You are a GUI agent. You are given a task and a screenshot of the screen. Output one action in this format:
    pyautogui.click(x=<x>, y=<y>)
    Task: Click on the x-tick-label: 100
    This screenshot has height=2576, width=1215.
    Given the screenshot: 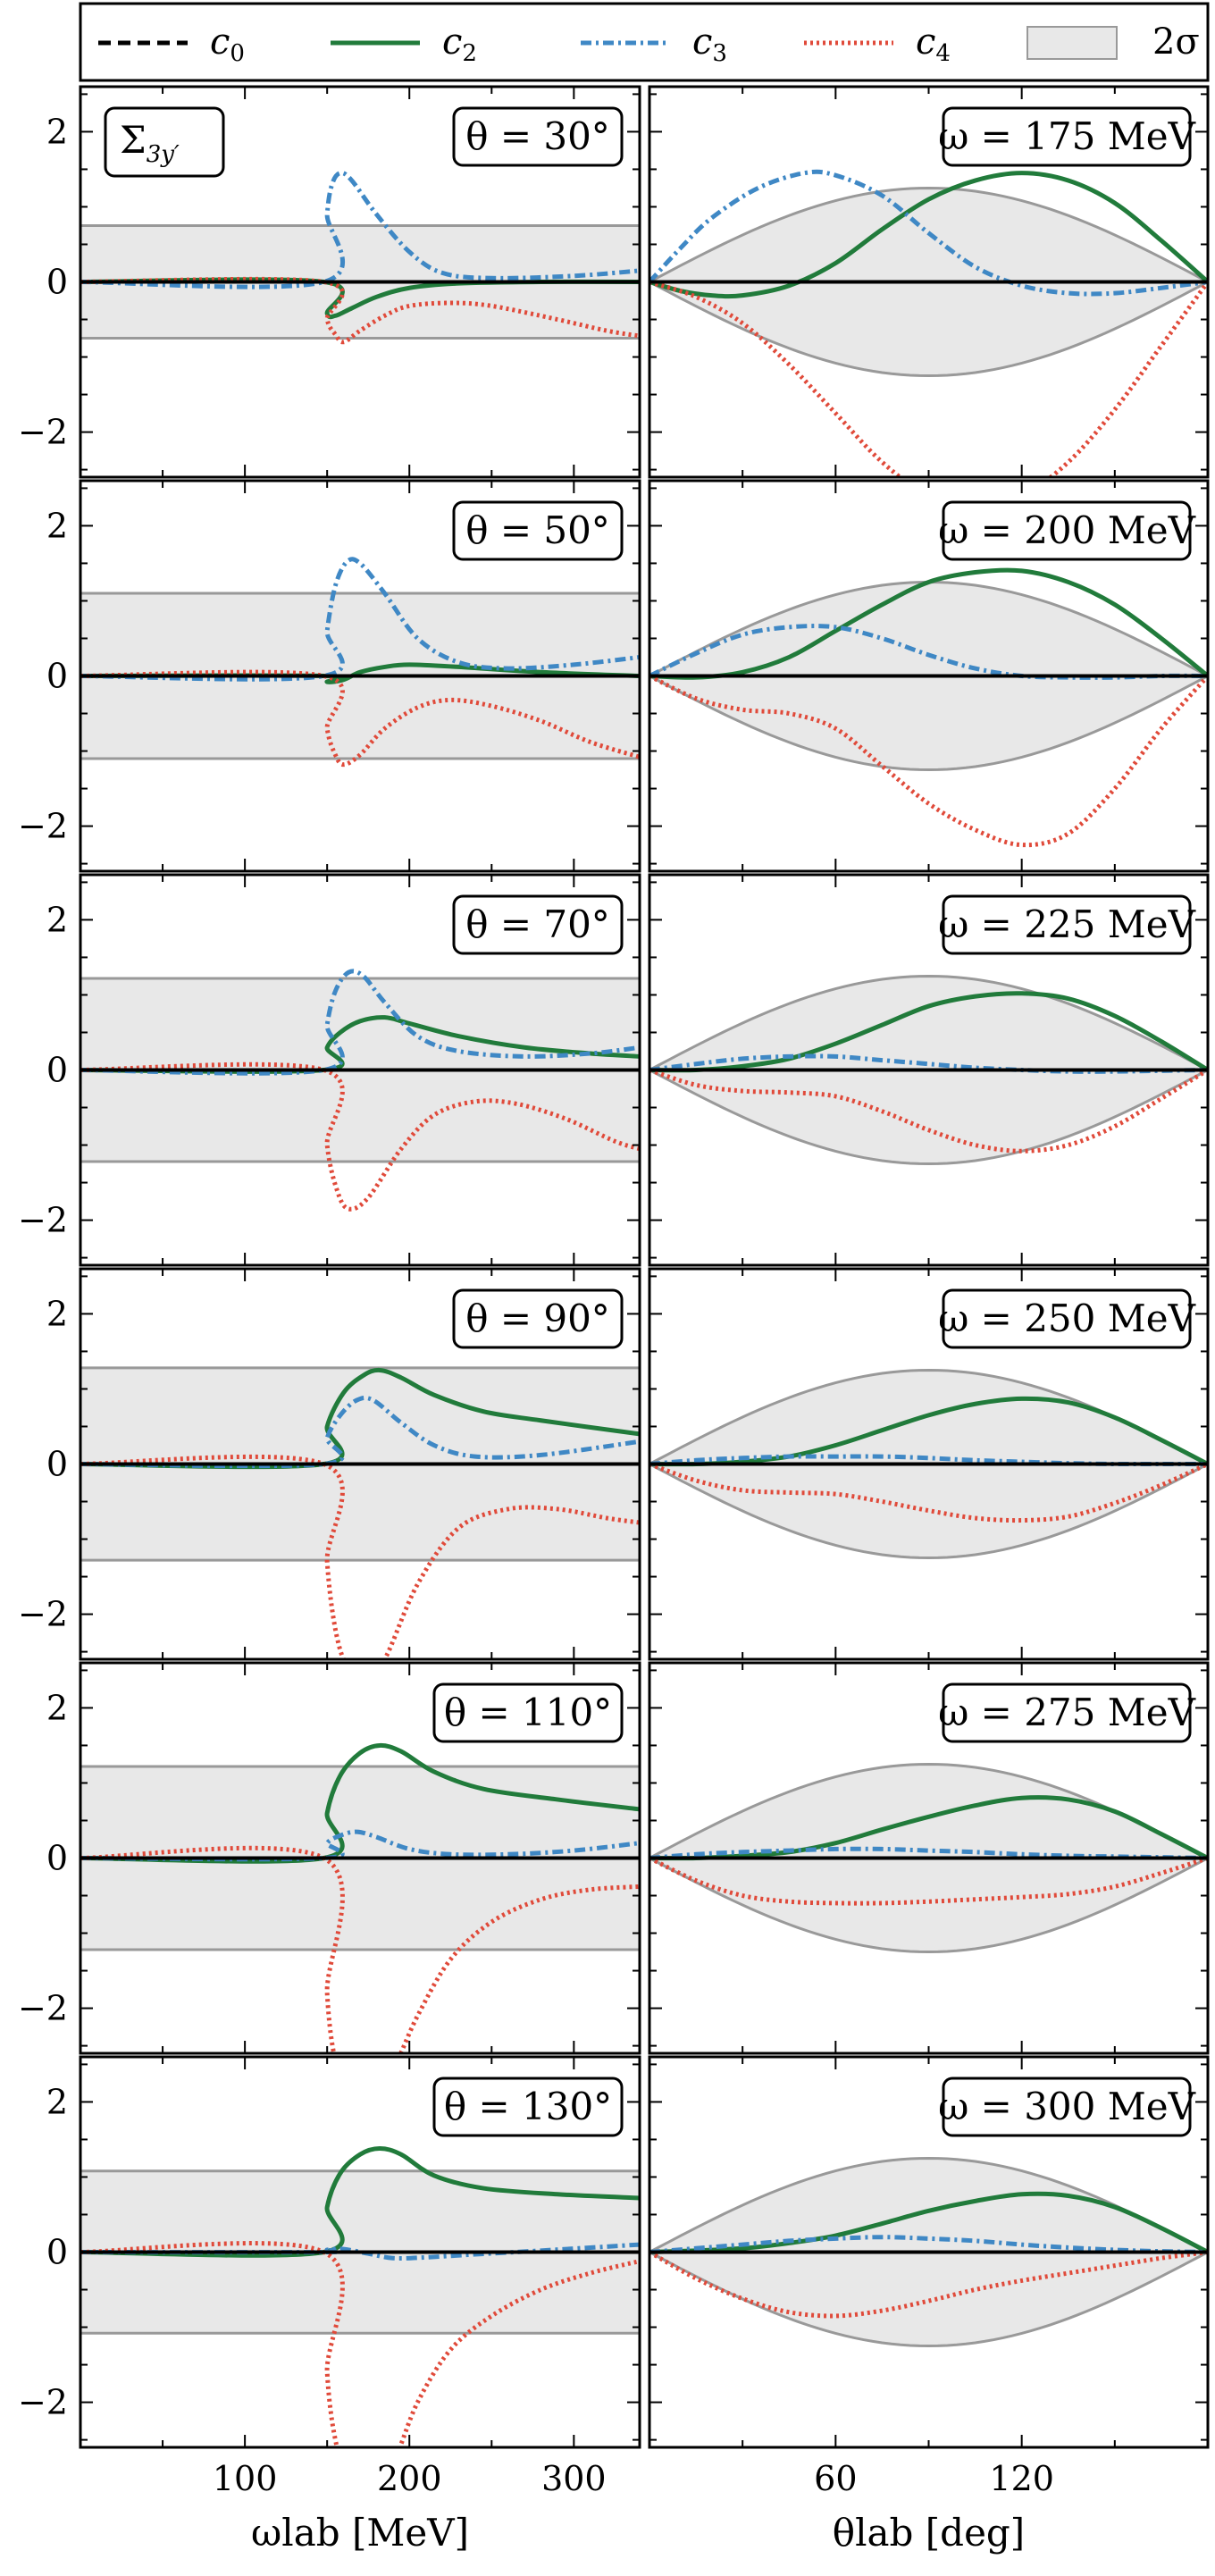 What is the action you would take?
    pyautogui.click(x=246, y=2478)
    